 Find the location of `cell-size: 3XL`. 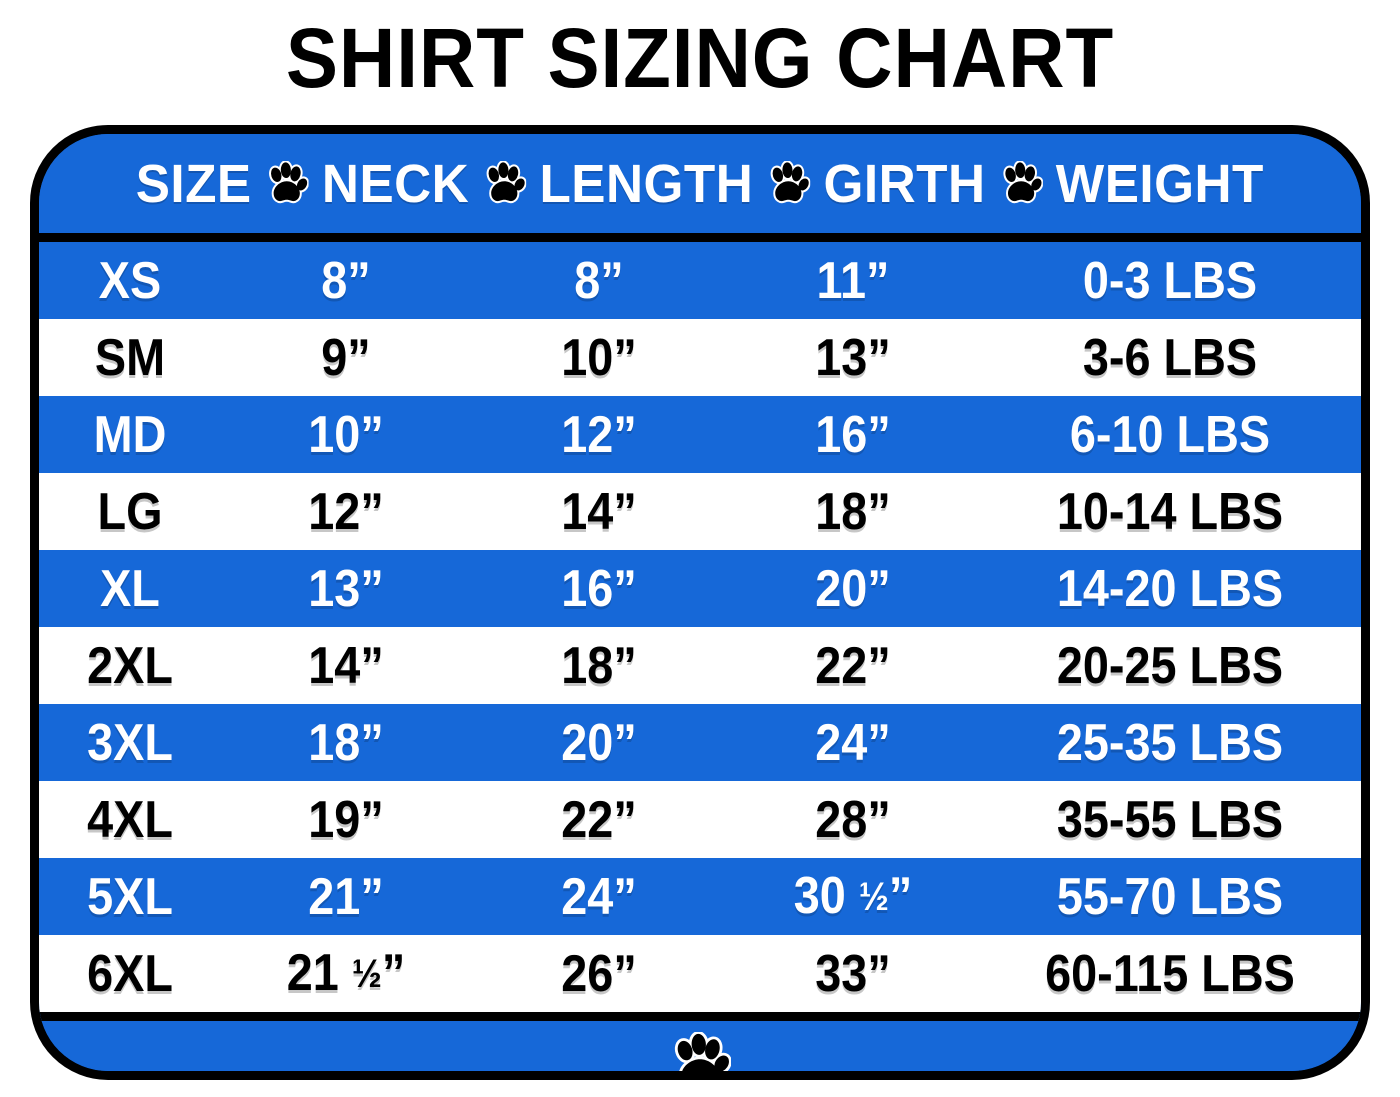

cell-size: 3XL is located at coordinates (130, 742).